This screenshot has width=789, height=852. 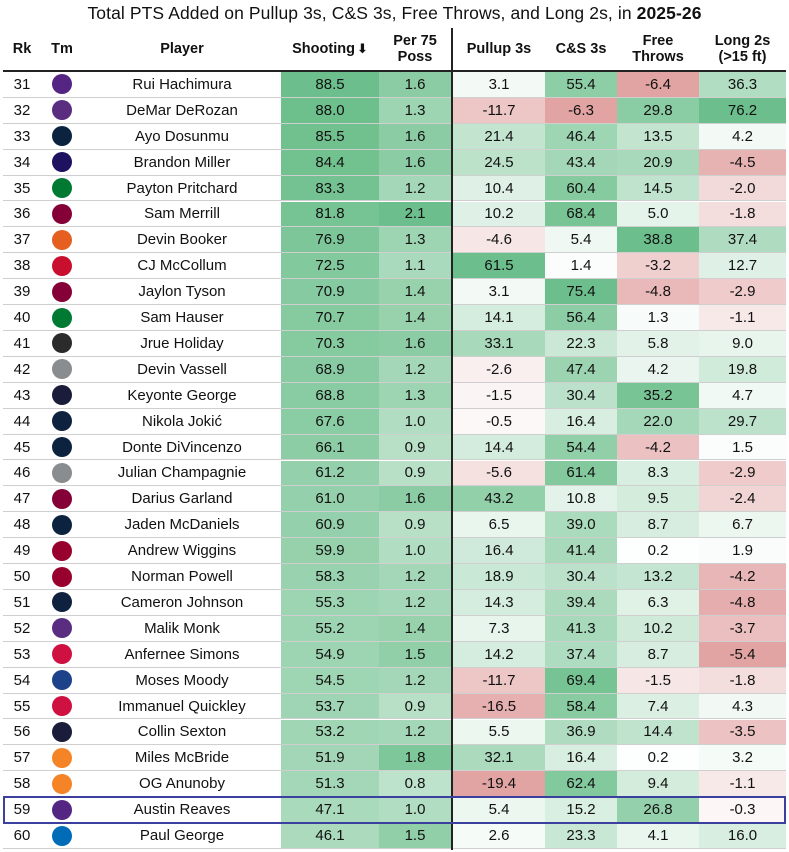 I want to click on header-cs: C&S 3s, so click(x=581, y=49).